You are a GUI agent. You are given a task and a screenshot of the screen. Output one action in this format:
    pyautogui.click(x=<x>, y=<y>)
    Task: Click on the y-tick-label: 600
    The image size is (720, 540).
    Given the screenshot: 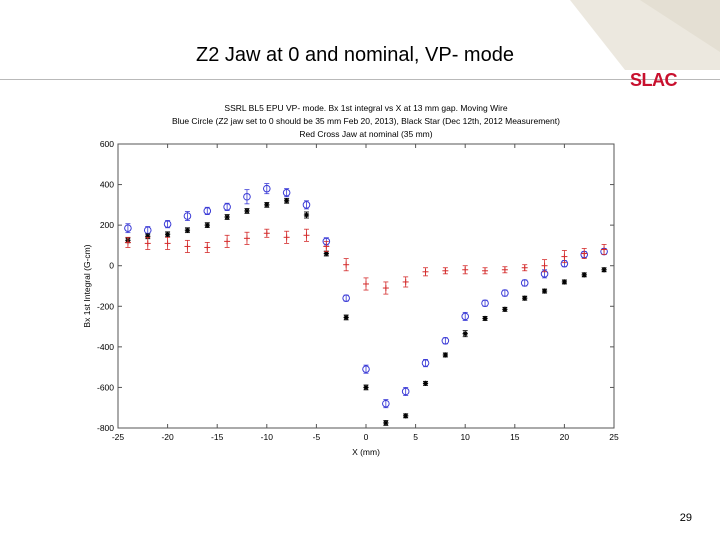 What is the action you would take?
    pyautogui.click(x=107, y=144)
    